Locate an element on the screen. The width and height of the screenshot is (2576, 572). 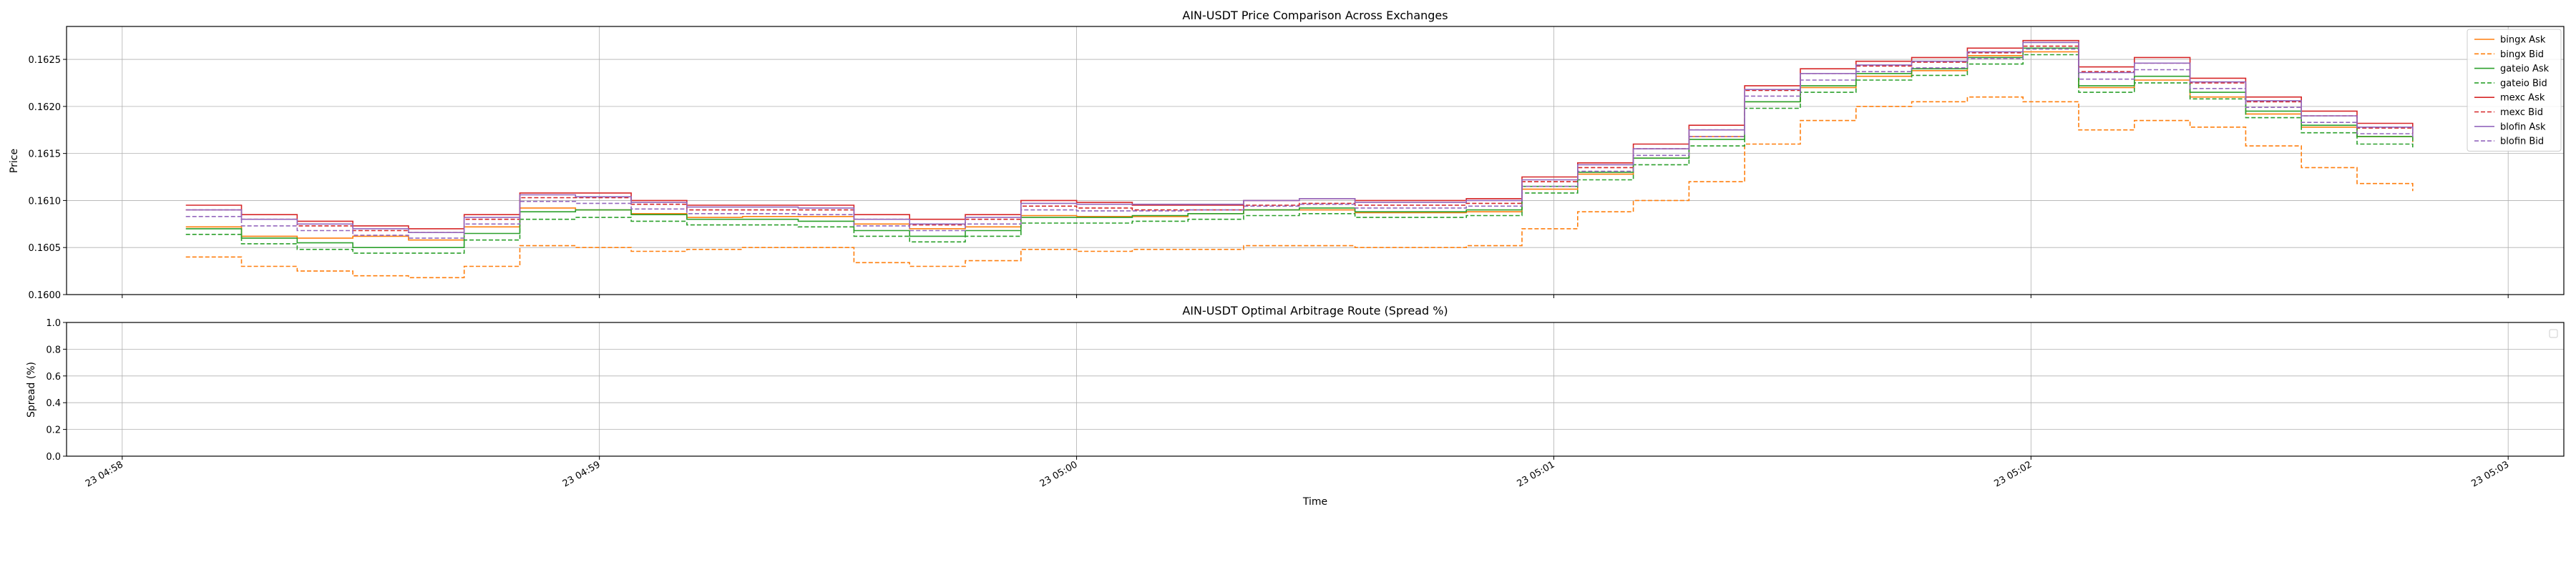
spread-y-tick-label: 0.6 is located at coordinates (53, 377).